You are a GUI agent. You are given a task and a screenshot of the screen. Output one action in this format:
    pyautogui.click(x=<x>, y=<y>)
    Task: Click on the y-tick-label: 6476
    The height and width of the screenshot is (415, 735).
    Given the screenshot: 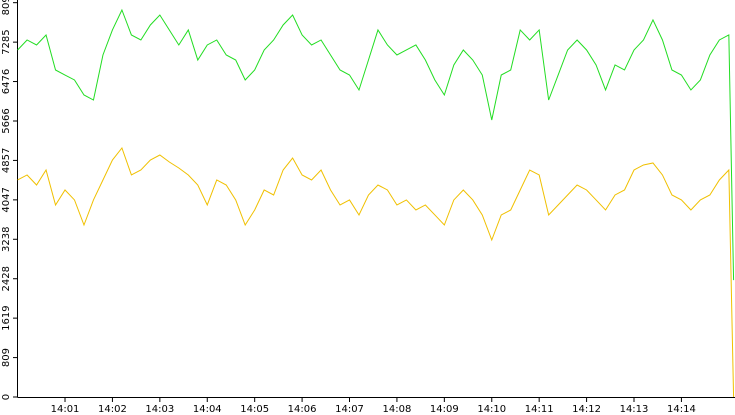 What is the action you would take?
    pyautogui.click(x=6, y=81)
    